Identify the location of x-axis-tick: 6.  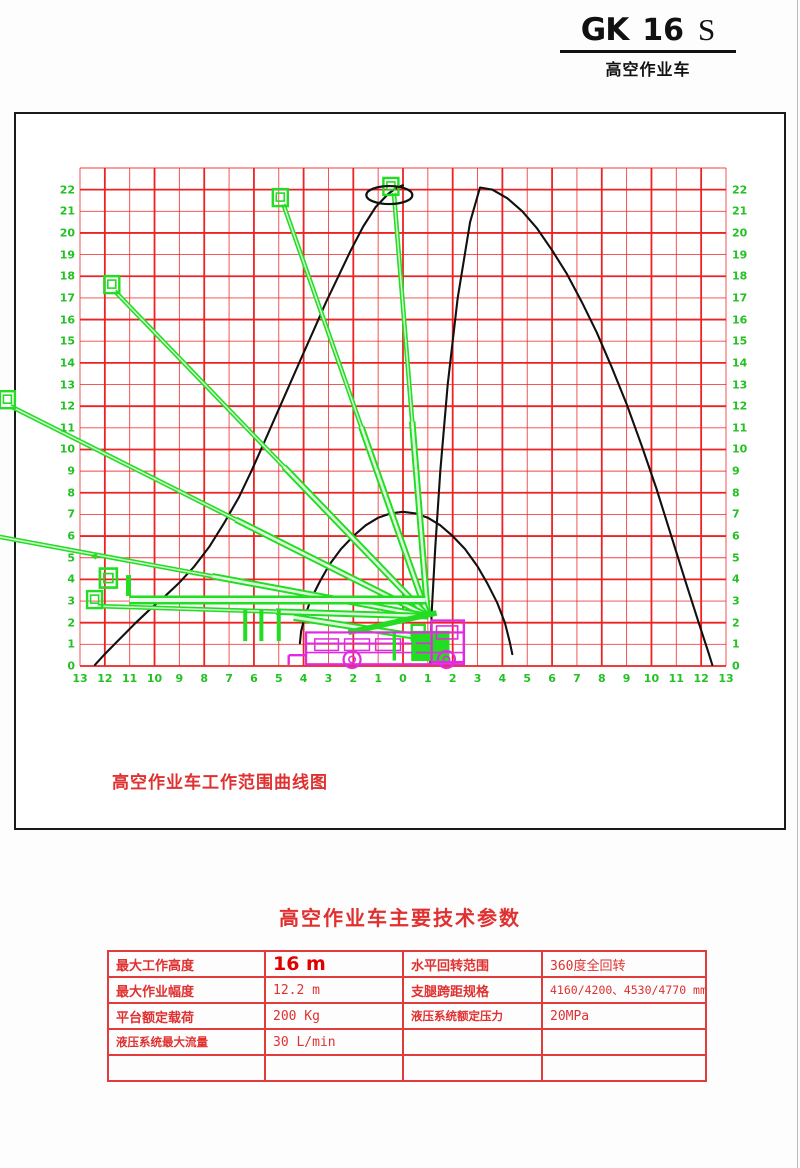
(552, 678).